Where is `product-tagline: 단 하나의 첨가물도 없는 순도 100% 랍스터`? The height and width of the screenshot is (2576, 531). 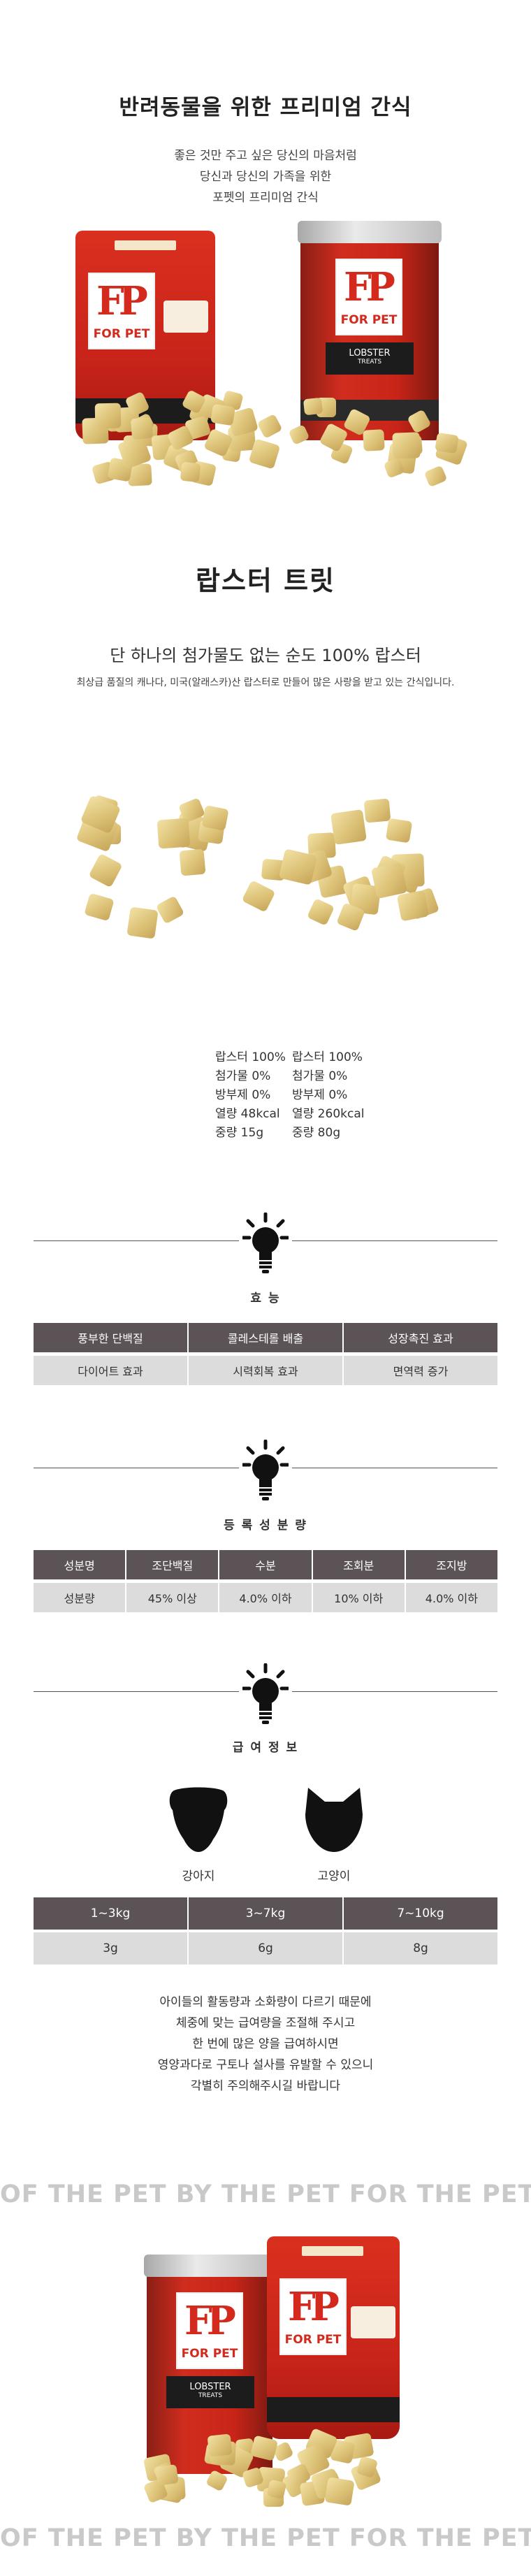
product-tagline: 단 하나의 첨가물도 없는 순도 100% 랍스터 is located at coordinates (265, 655).